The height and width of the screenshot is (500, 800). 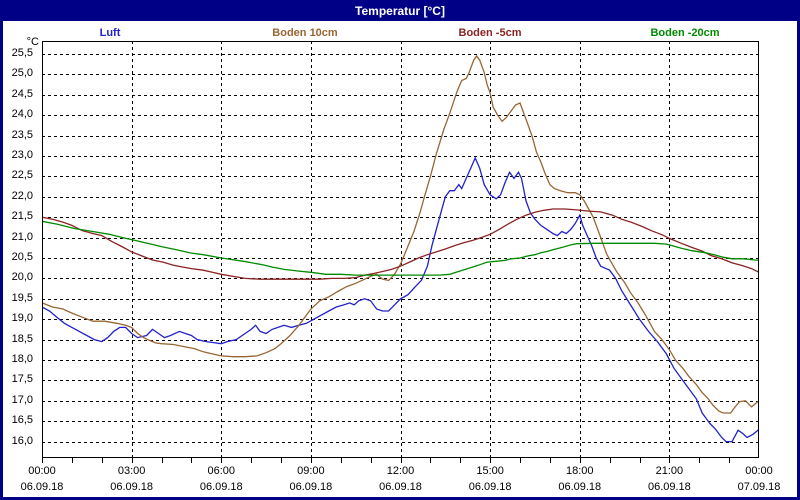 I want to click on y-tick-label: 21,5, so click(x=22, y=216).